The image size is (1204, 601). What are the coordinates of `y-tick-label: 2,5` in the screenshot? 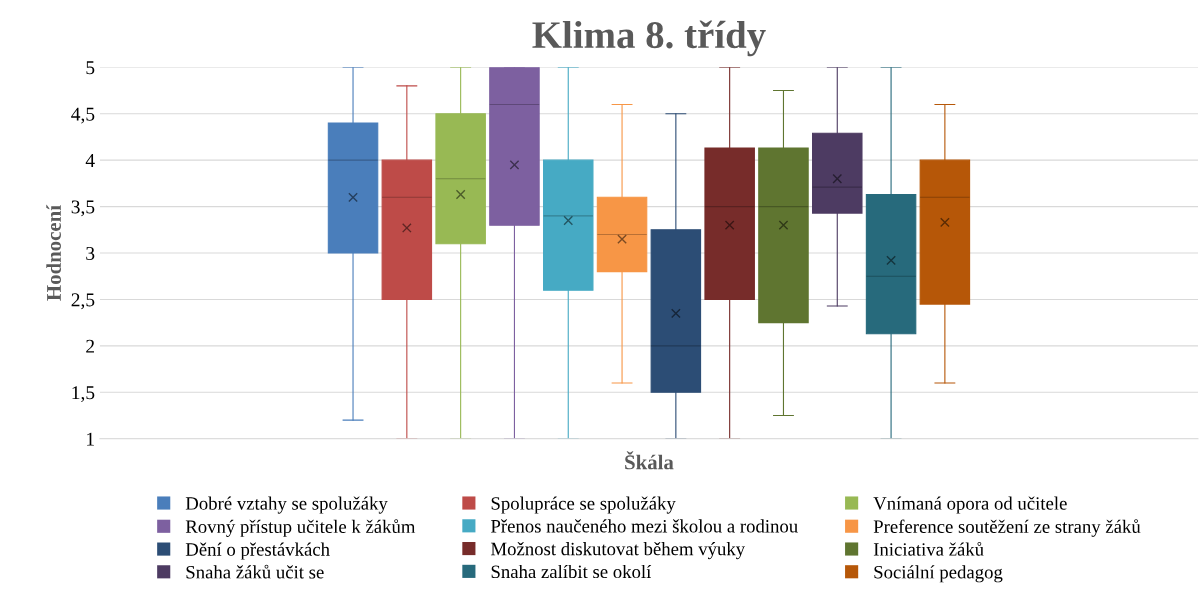 It's located at (83, 301).